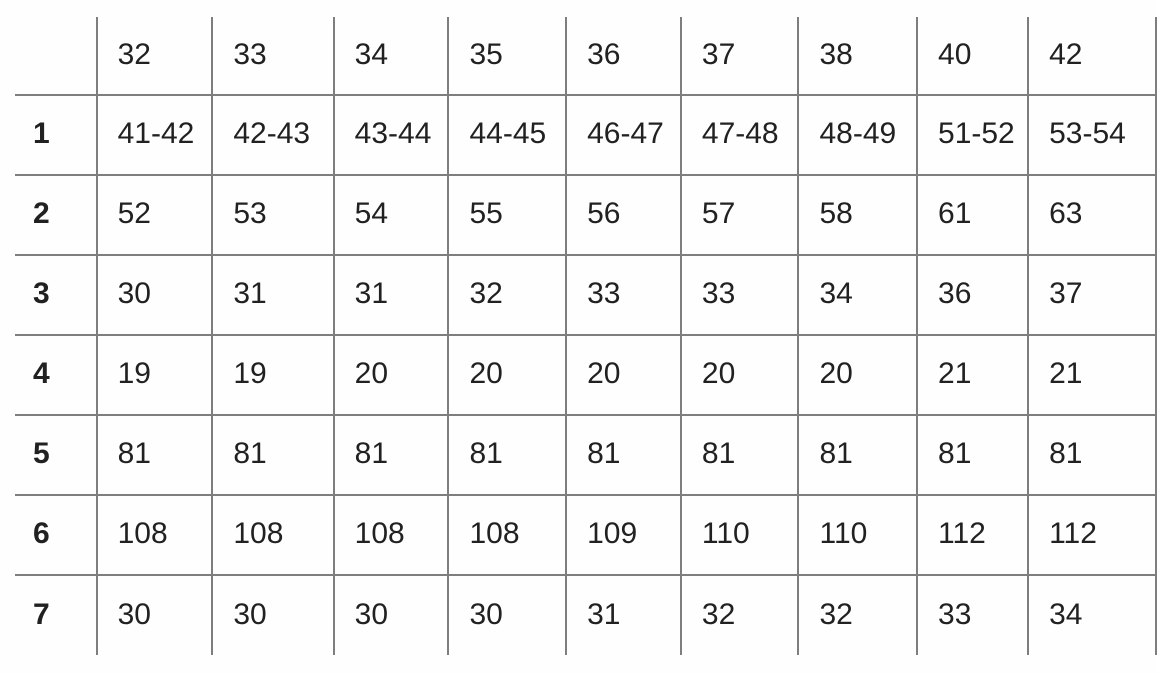 Image resolution: width=1157 pixels, height=674 pixels. What do you see at coordinates (1092, 295) in the screenshot?
I see `size-cell: 37` at bounding box center [1092, 295].